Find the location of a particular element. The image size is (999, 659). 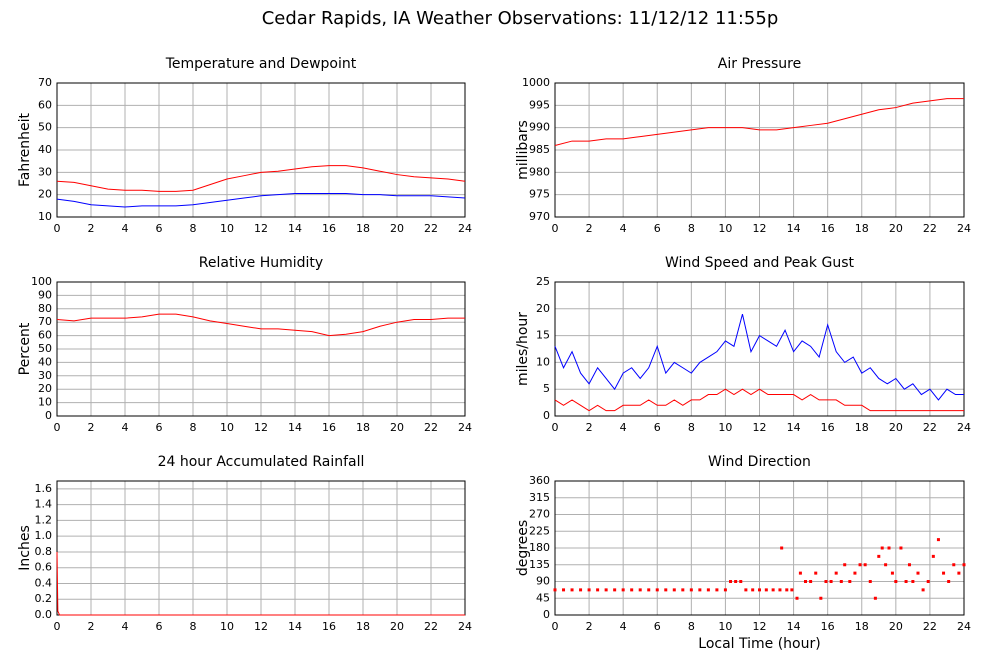

y-axis-label: Inches is located at coordinates (25, 547).